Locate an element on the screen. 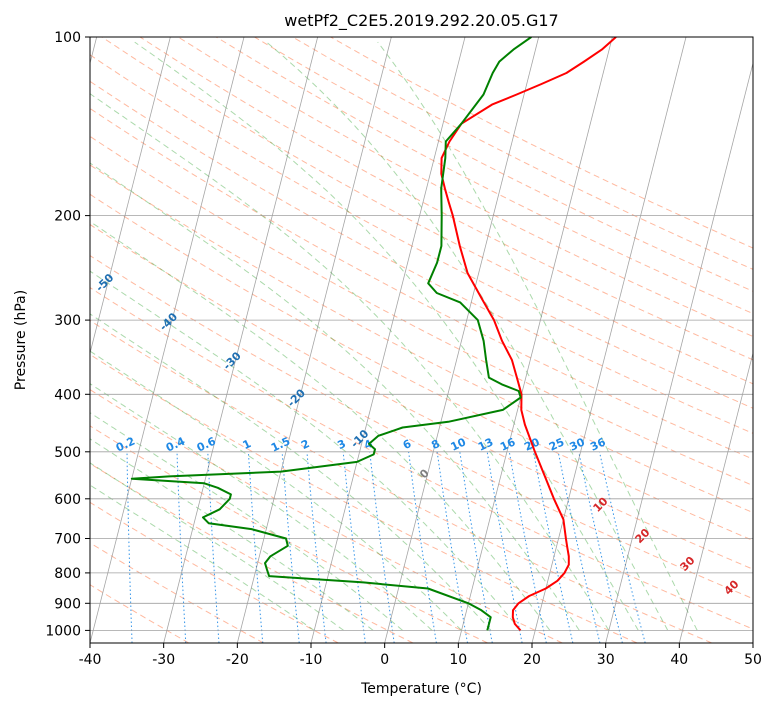 This screenshot has height=708, width=775. x-tick-label: 30 is located at coordinates (606, 660).